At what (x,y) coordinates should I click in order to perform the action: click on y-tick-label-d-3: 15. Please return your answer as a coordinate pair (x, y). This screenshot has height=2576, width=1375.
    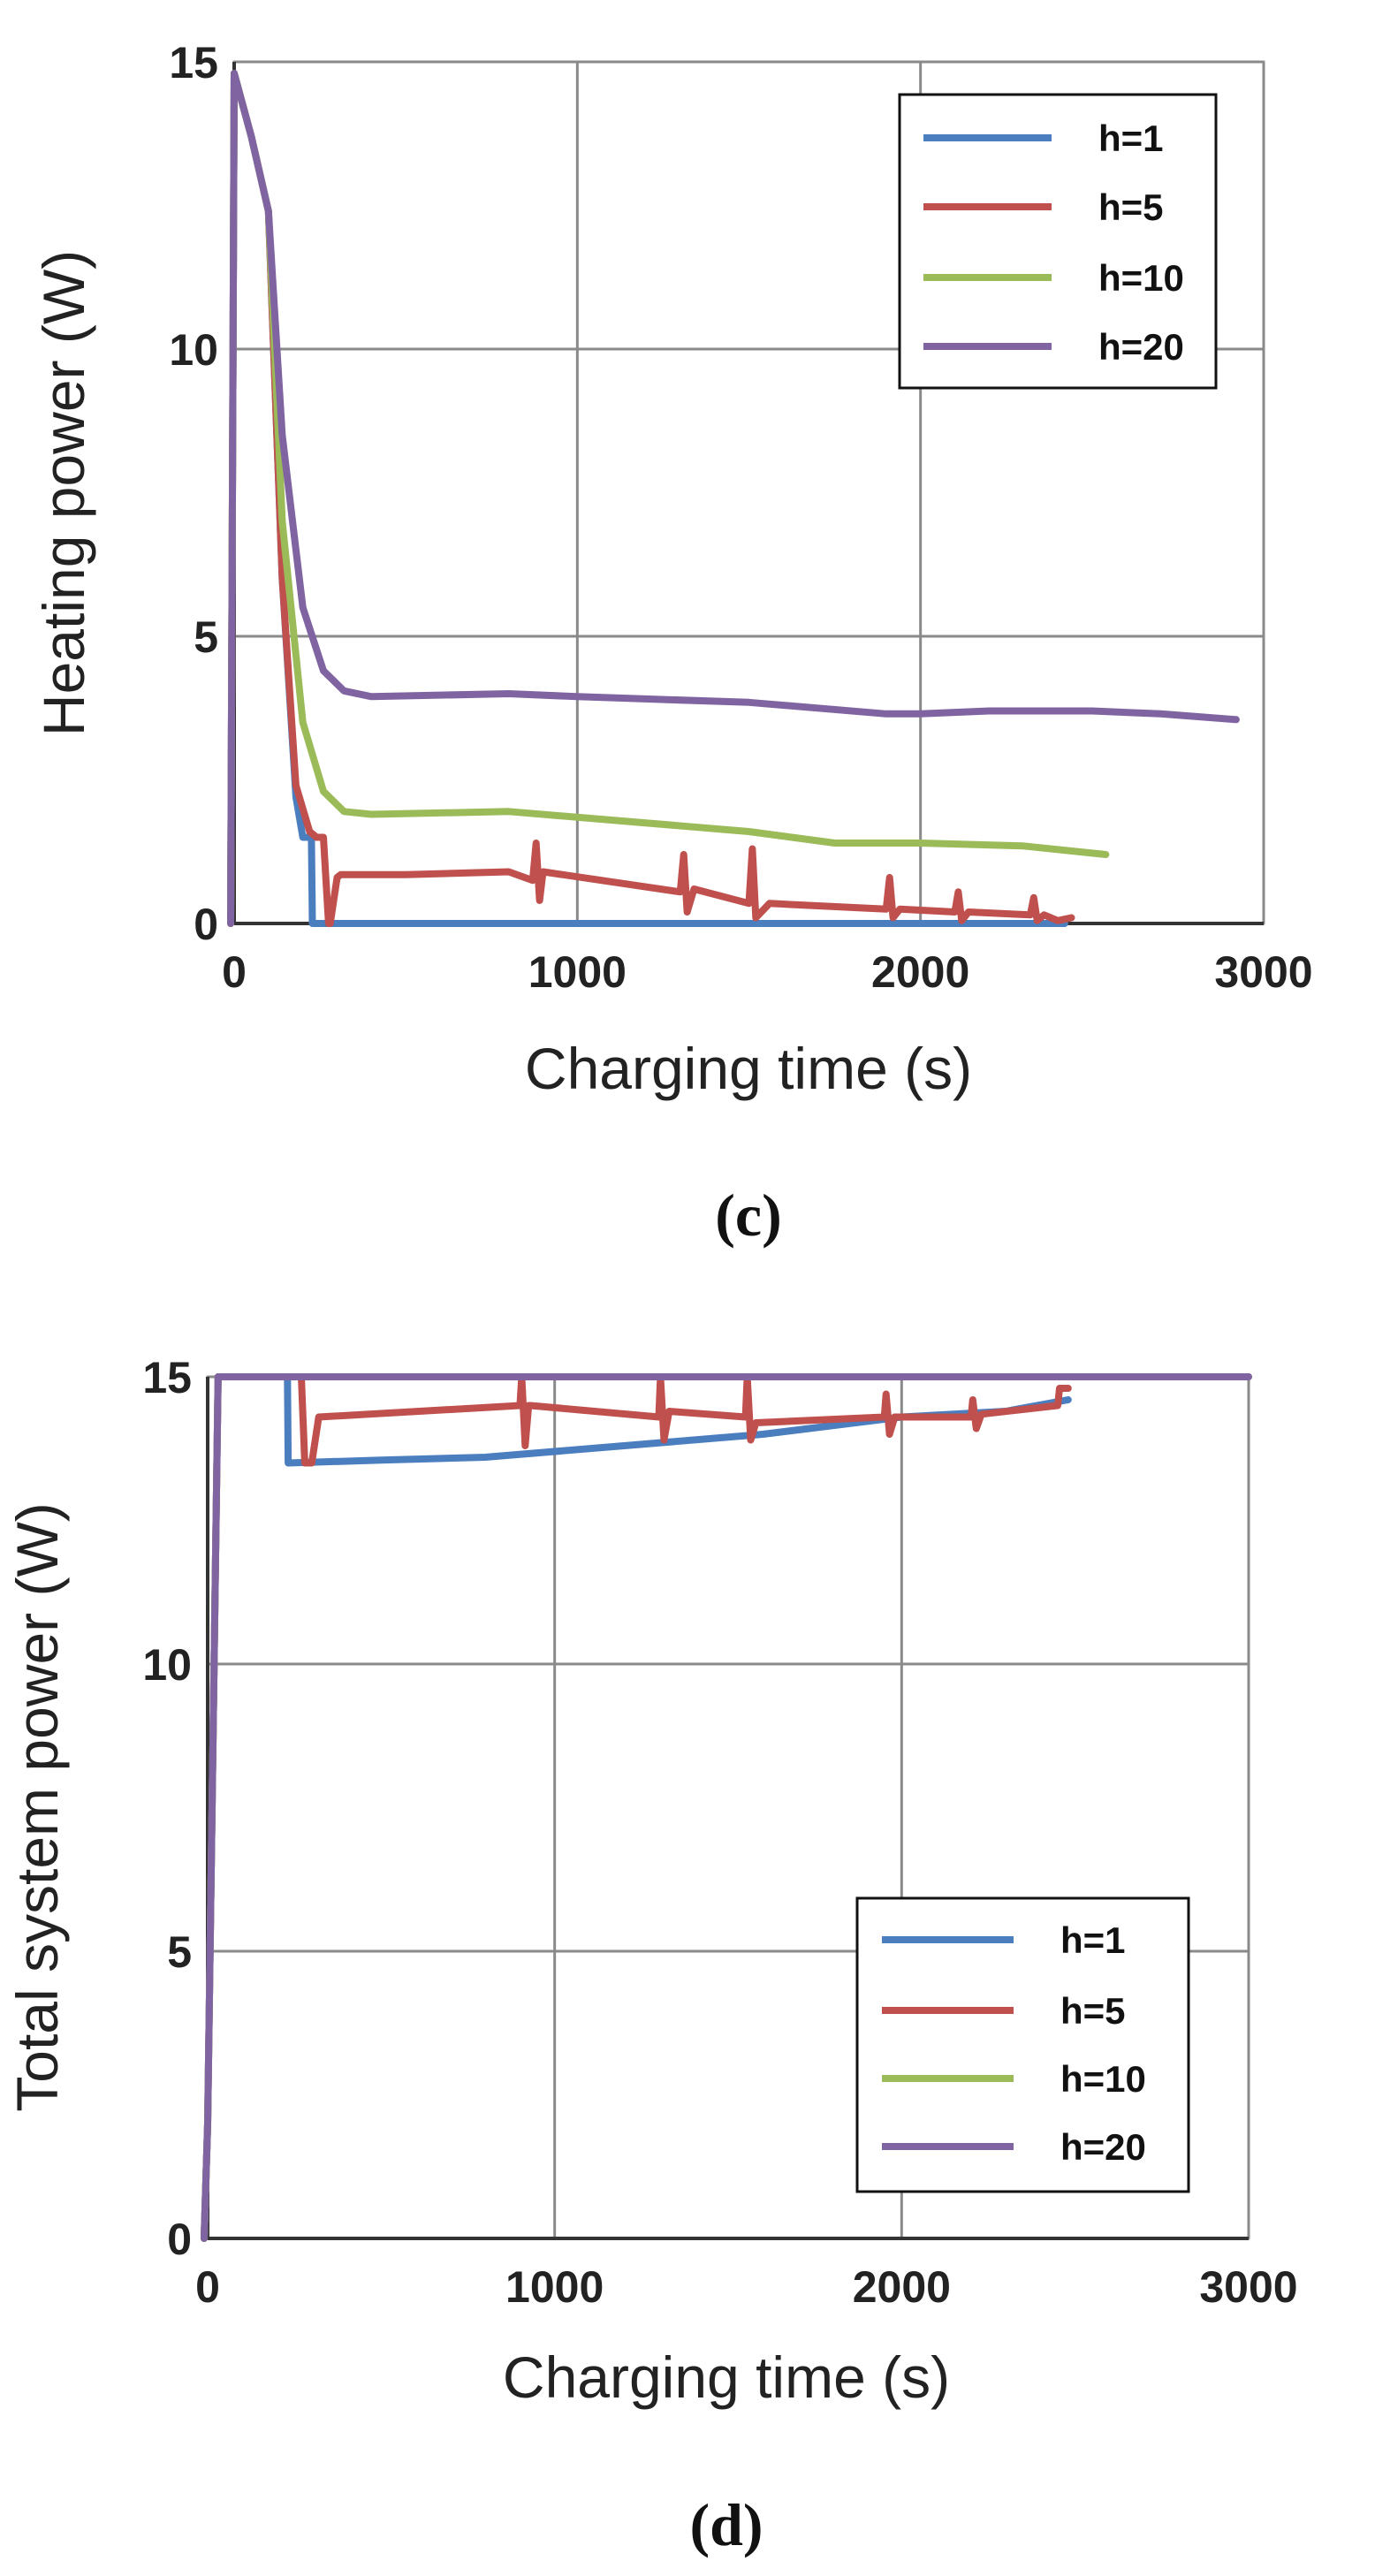
    Looking at the image, I should click on (167, 1377).